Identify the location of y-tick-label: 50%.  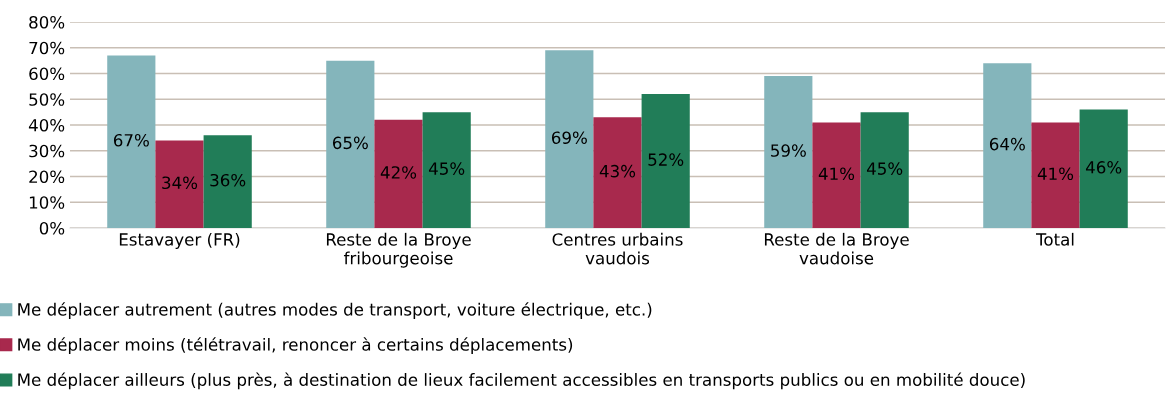
(47, 99).